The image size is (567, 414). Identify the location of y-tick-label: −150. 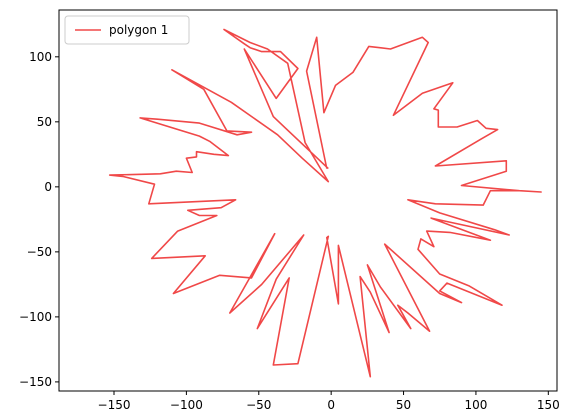
(35, 382).